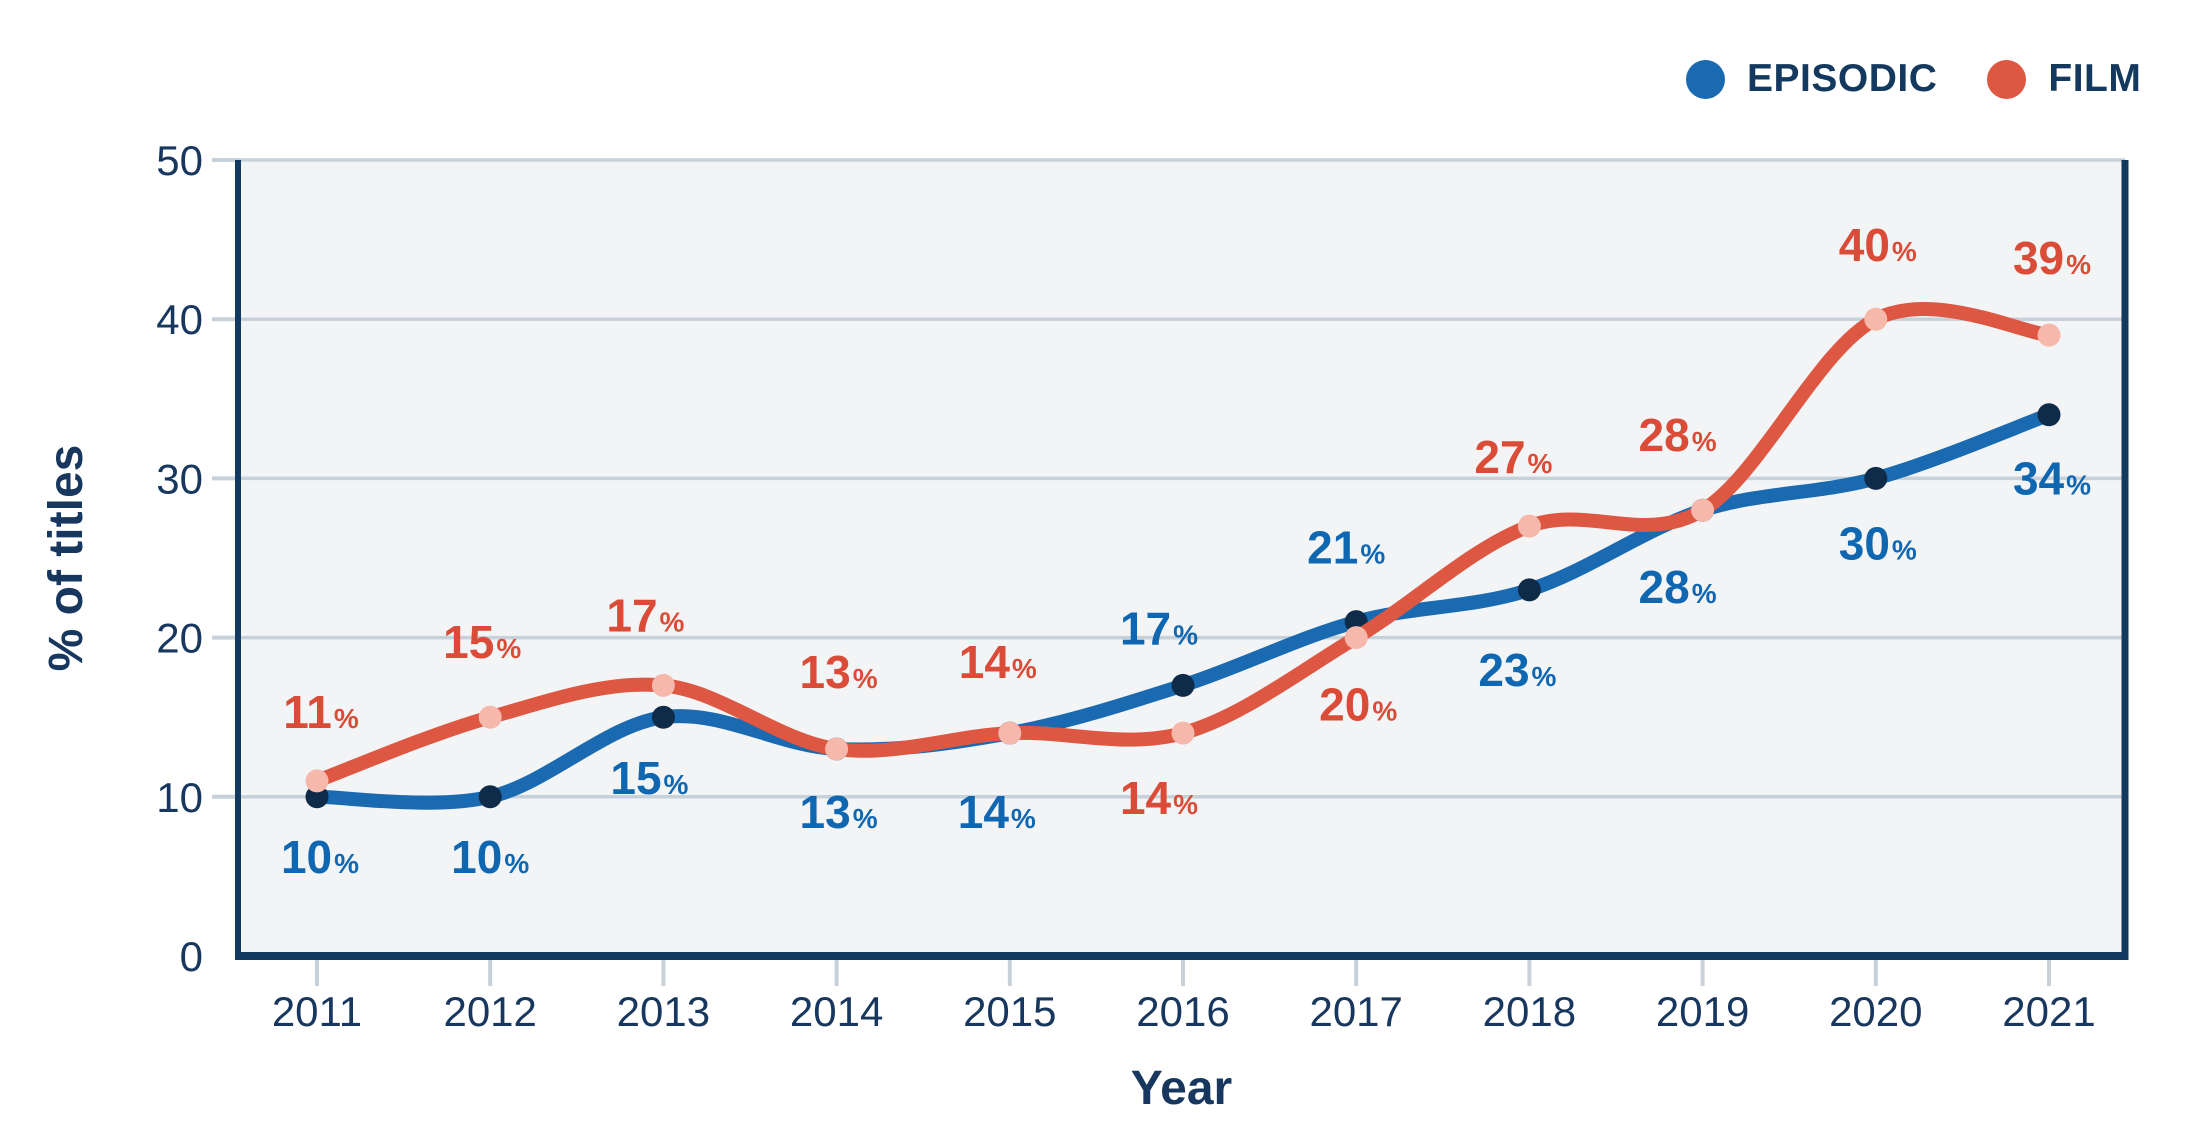  What do you see at coordinates (839, 812) in the screenshot?
I see `episodic-value-label-2014: 13%` at bounding box center [839, 812].